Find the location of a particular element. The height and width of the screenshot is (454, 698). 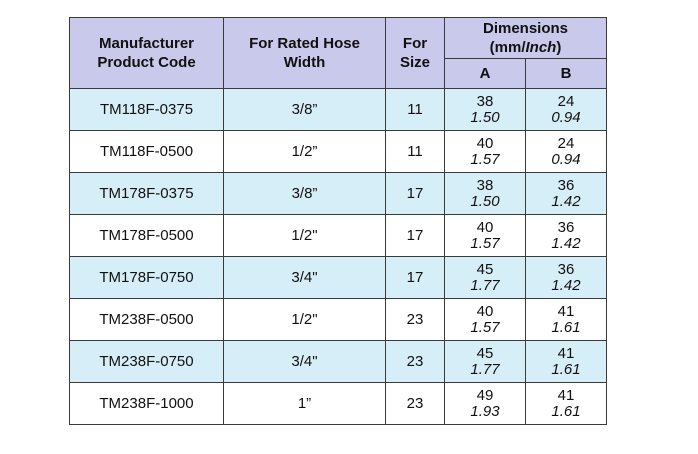

table-row: TM238F-1000 1” 23 49 1.93 41 1.61 is located at coordinates (338, 403).